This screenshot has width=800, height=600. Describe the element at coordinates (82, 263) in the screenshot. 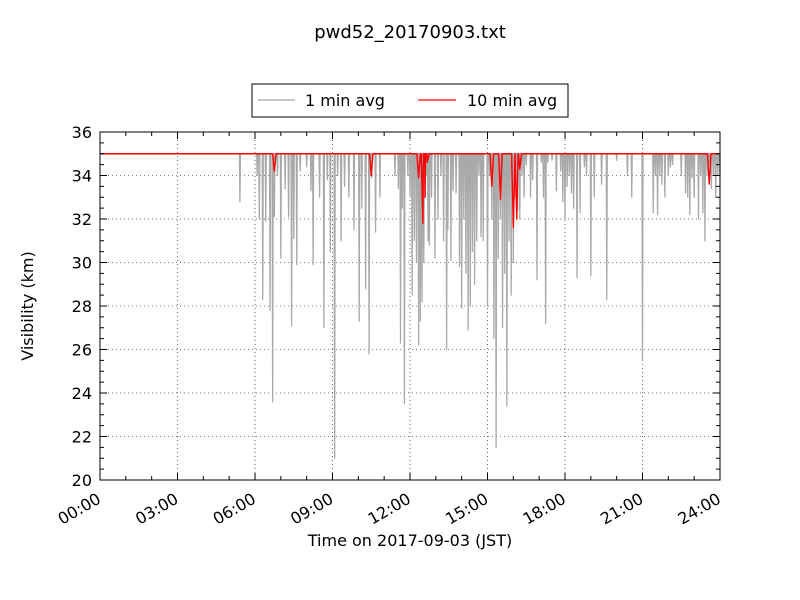

I see `y-tick-label: 30` at that location.